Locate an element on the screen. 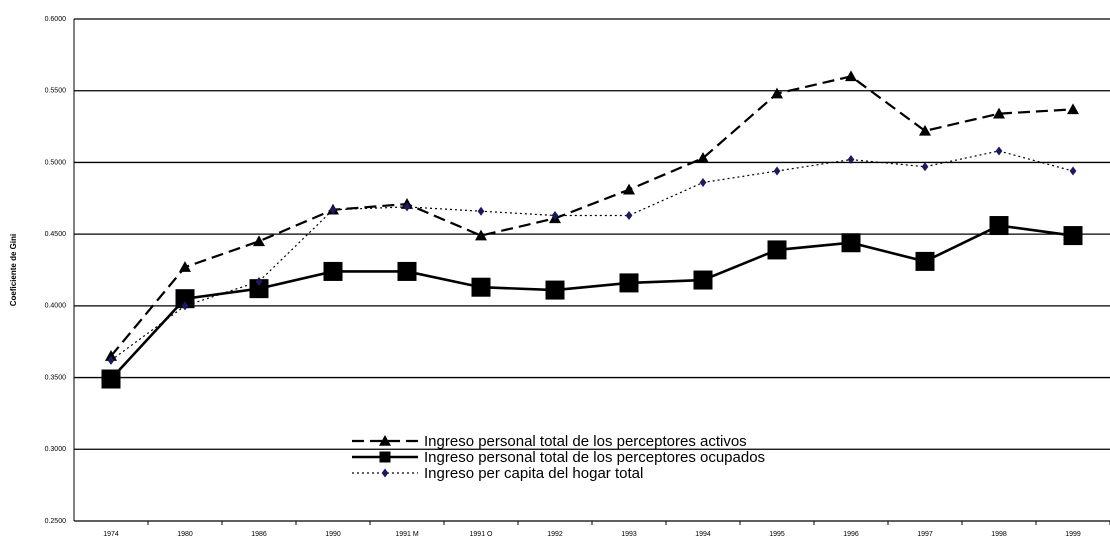 This screenshot has height=540, width=1110. y-tick-label: 0.5000 is located at coordinates (56, 162).